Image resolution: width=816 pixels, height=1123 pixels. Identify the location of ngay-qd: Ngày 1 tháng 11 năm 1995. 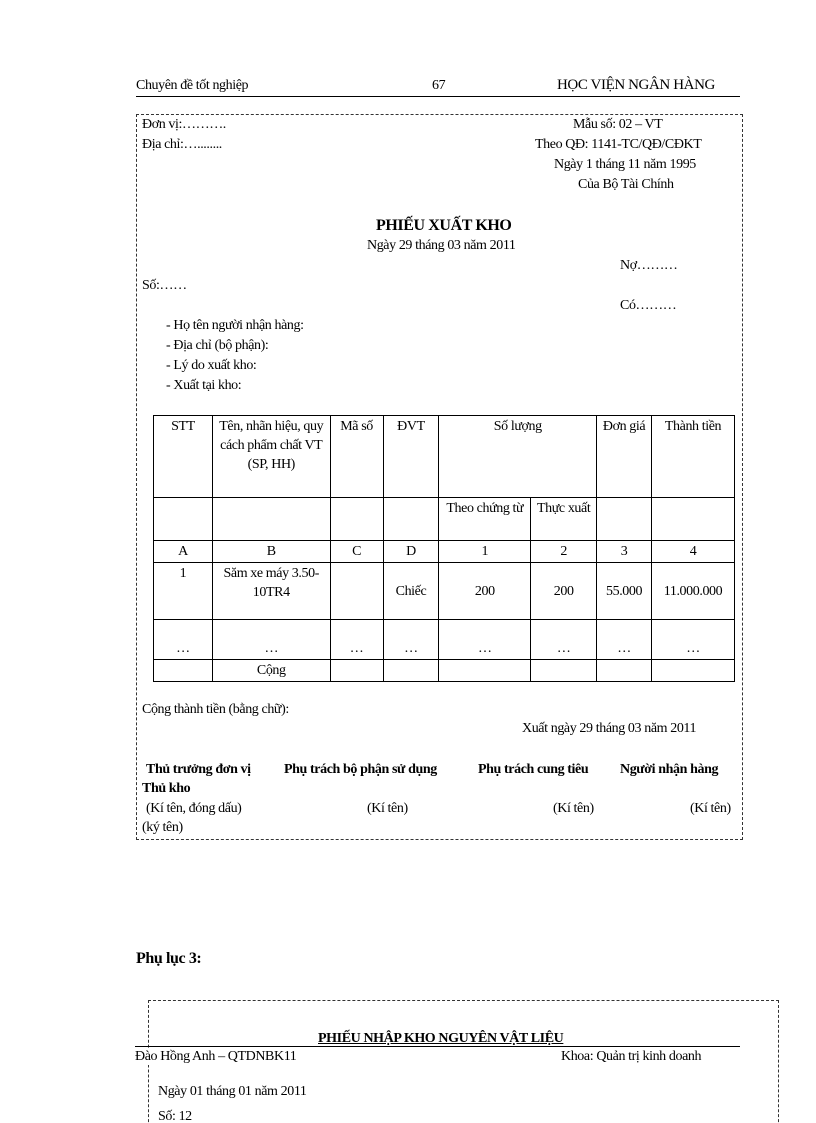
(625, 164).